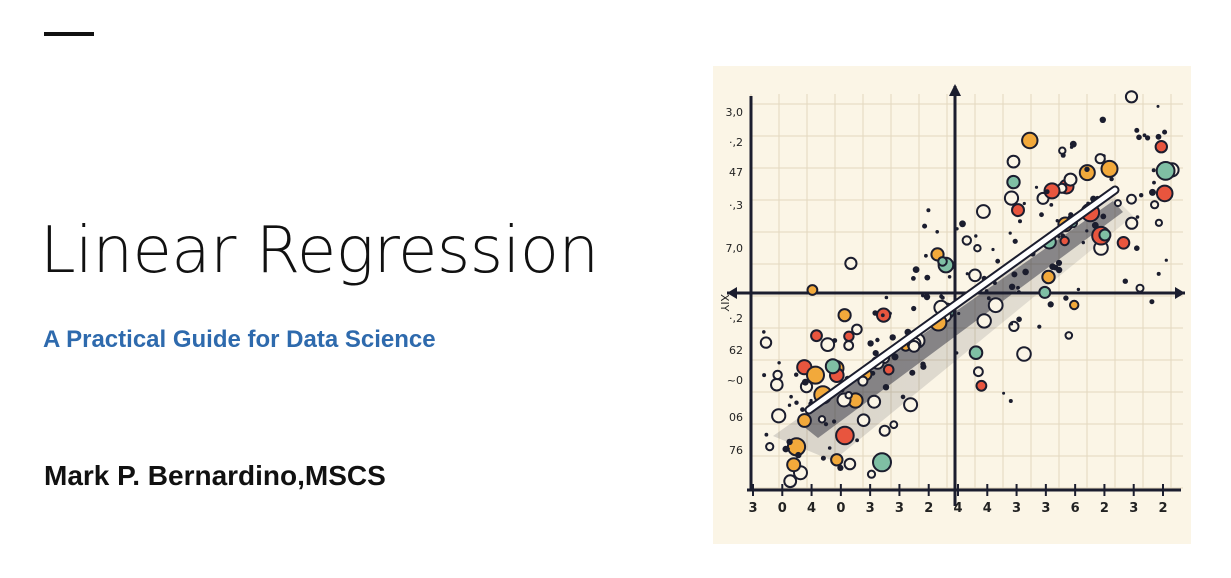 Image resolution: width=1231 pixels, height=578 pixels. What do you see at coordinates (69, 34) in the screenshot?
I see `accent-bar` at bounding box center [69, 34].